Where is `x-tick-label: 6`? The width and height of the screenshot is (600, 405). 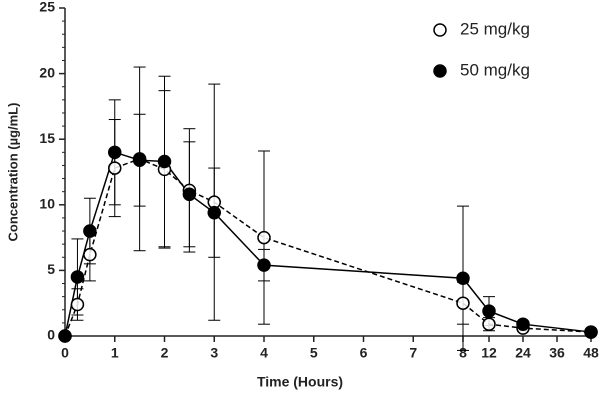 x-tick-label: 6 is located at coordinates (364, 353).